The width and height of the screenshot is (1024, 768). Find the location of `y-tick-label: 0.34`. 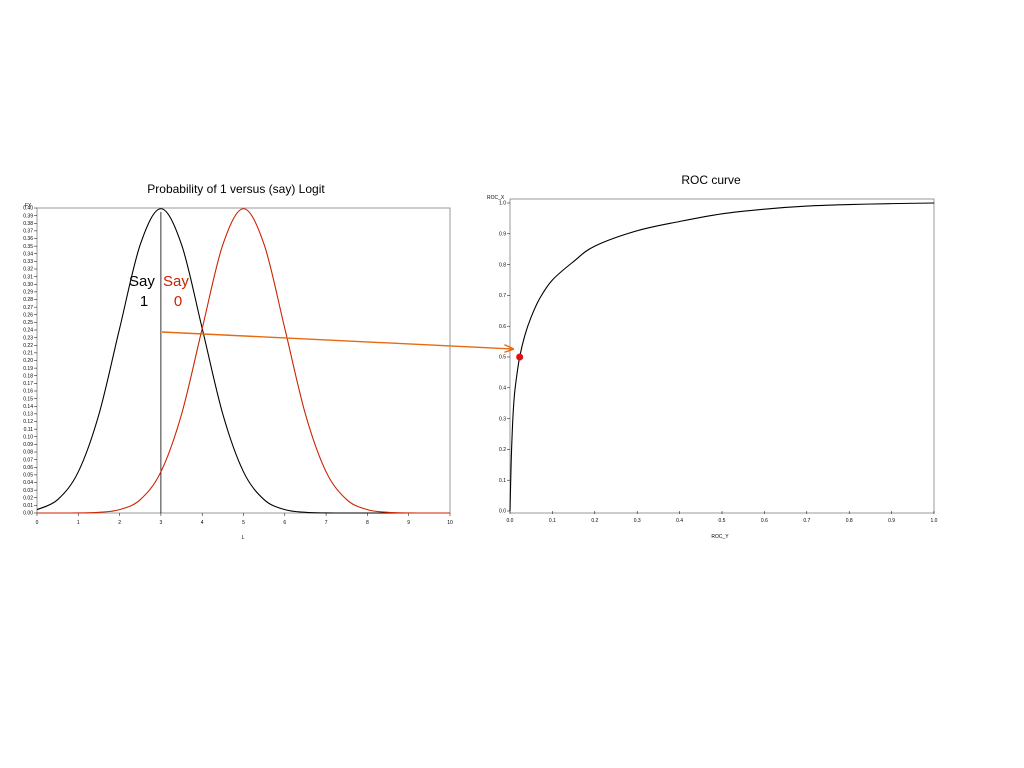

y-tick-label: 0.34 is located at coordinates (28, 254).